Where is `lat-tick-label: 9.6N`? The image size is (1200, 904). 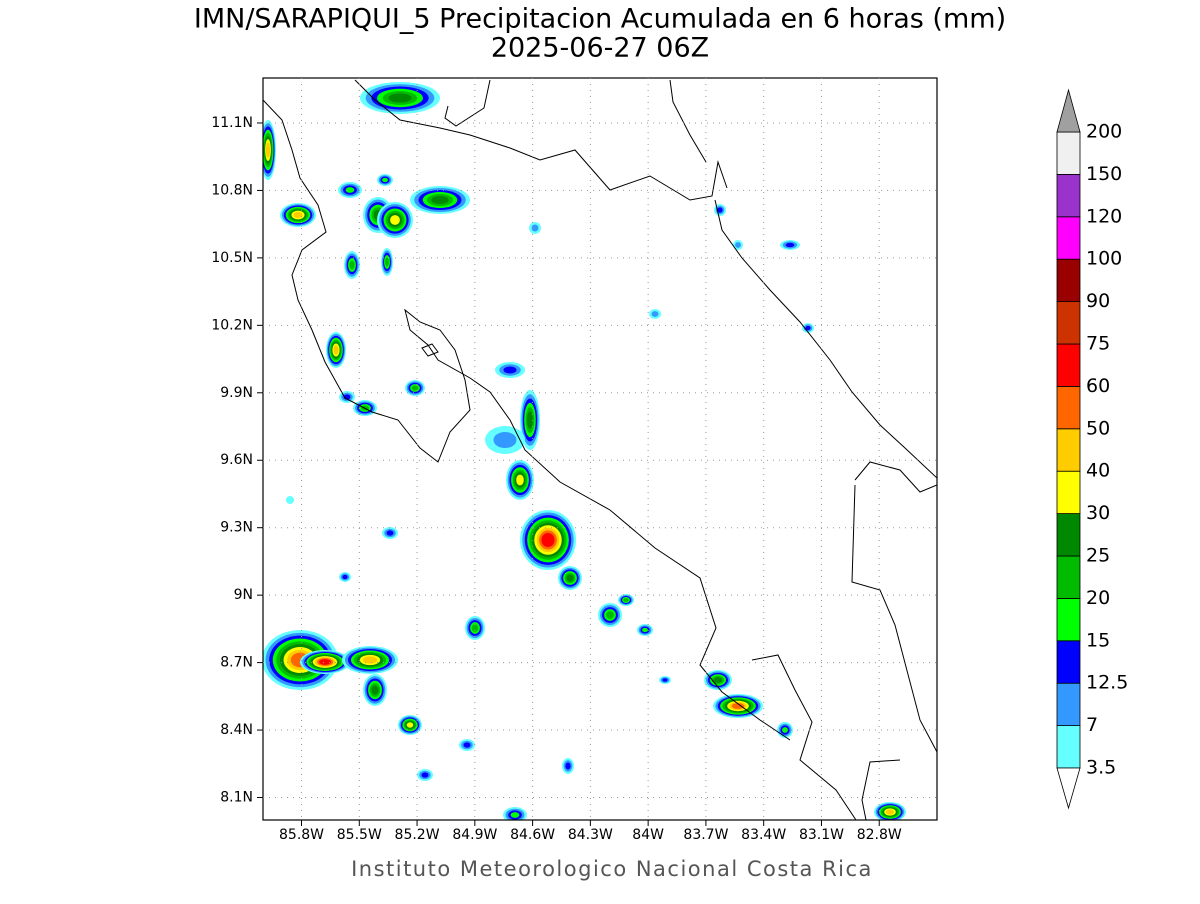
lat-tick-label: 9.6N is located at coordinates (236, 460).